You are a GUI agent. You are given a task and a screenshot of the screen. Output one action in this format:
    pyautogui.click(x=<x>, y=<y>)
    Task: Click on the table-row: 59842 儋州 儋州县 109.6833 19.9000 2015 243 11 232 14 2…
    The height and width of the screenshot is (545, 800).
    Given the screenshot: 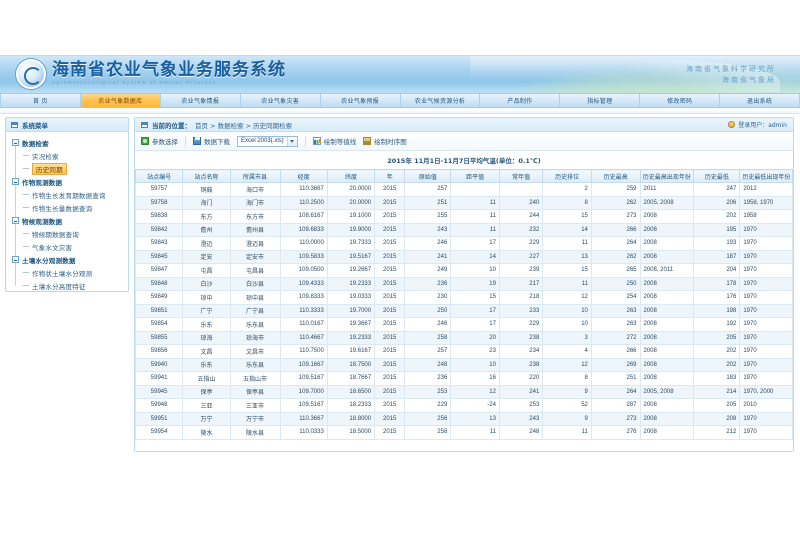 What is the action you would take?
    pyautogui.click(x=464, y=229)
    